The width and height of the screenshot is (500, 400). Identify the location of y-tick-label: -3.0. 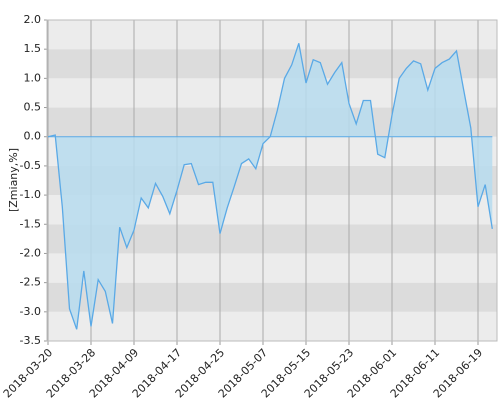
(30, 311).